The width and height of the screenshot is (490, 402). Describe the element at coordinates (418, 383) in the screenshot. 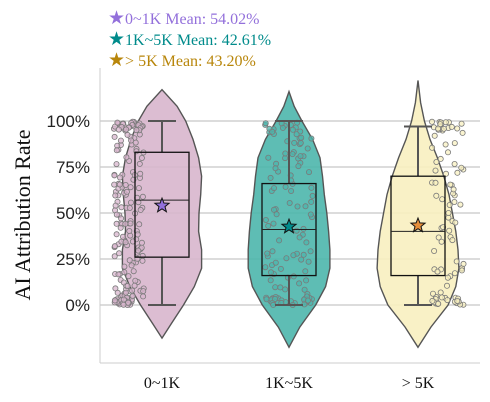

I see `x-tick-label: > 5K` at that location.